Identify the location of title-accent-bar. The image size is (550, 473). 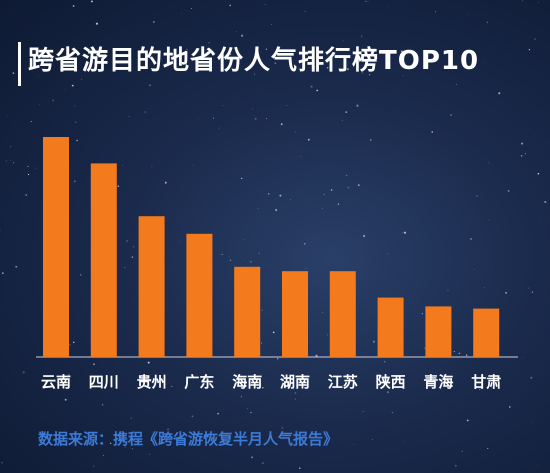
(19, 64).